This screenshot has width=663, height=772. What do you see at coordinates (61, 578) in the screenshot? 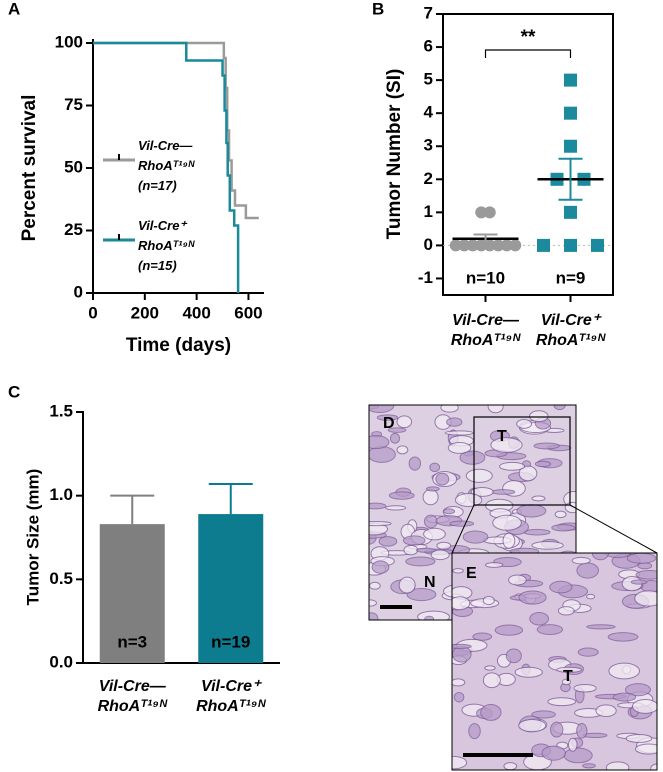
I see `y-tick-label: 0.5` at bounding box center [61, 578].